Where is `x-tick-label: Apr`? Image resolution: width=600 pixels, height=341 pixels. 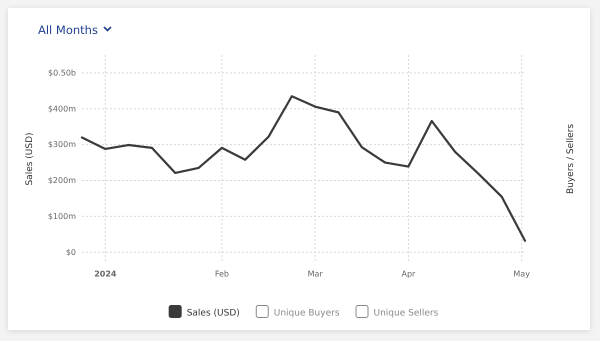 x-tick-label: Apr is located at coordinates (409, 274).